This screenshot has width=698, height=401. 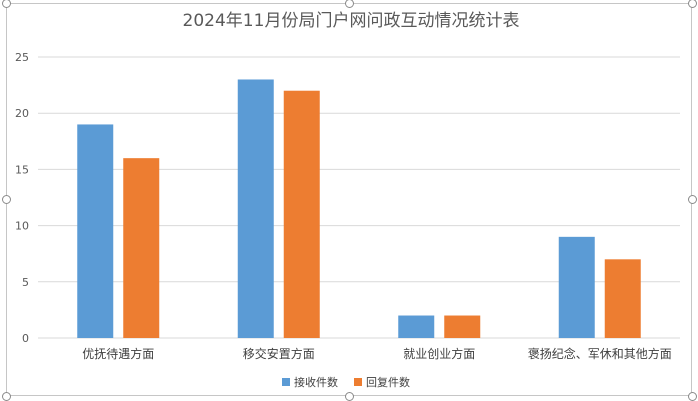 I want to click on resize-handle-top-right, so click(x=692, y=4).